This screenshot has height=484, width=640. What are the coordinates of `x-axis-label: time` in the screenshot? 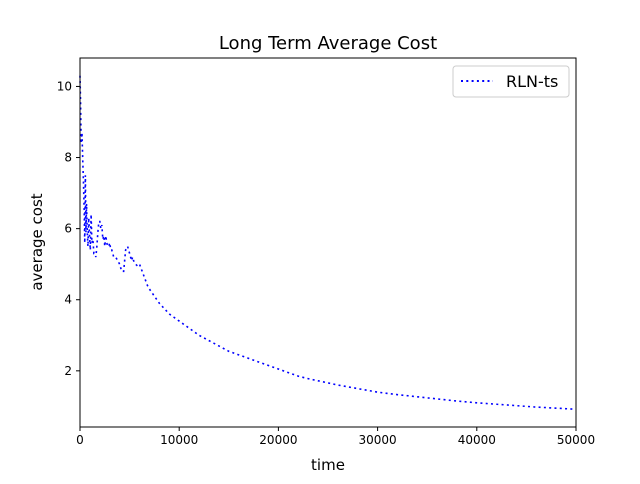 It's located at (328, 465).